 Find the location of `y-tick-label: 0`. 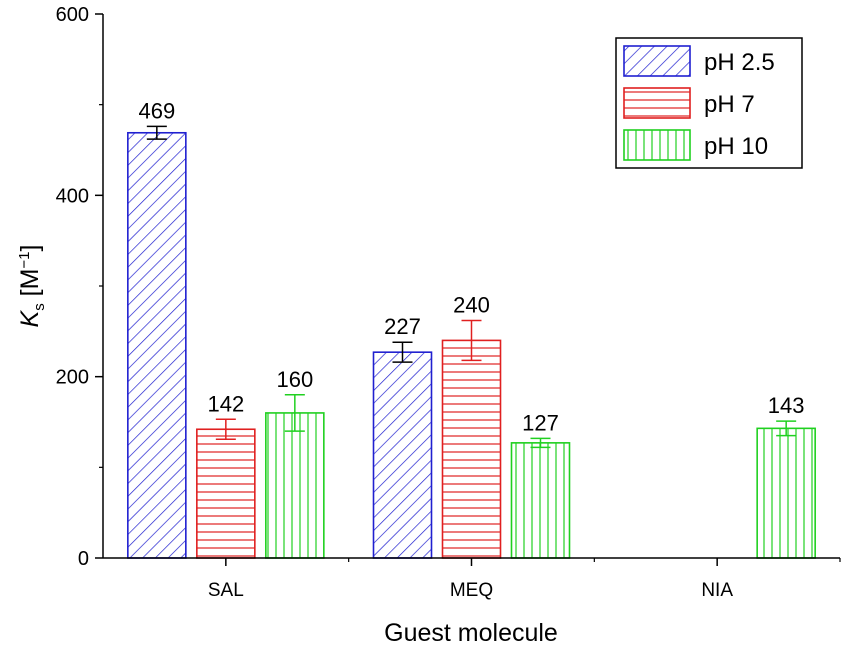

y-tick-label: 0 is located at coordinates (83, 559).